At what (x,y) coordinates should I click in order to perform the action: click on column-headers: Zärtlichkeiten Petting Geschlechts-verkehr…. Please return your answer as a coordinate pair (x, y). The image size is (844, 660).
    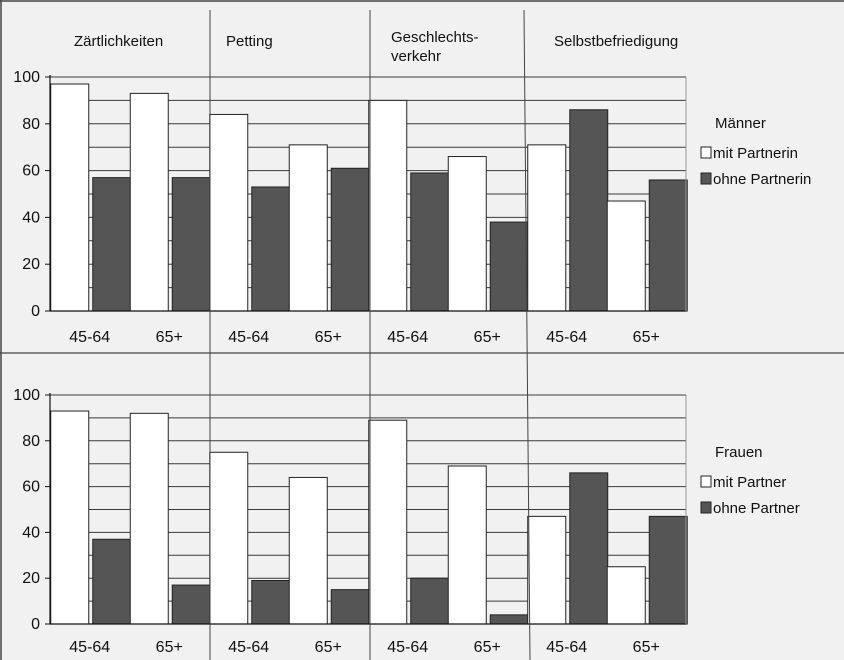
    Looking at the image, I should click on (376, 47).